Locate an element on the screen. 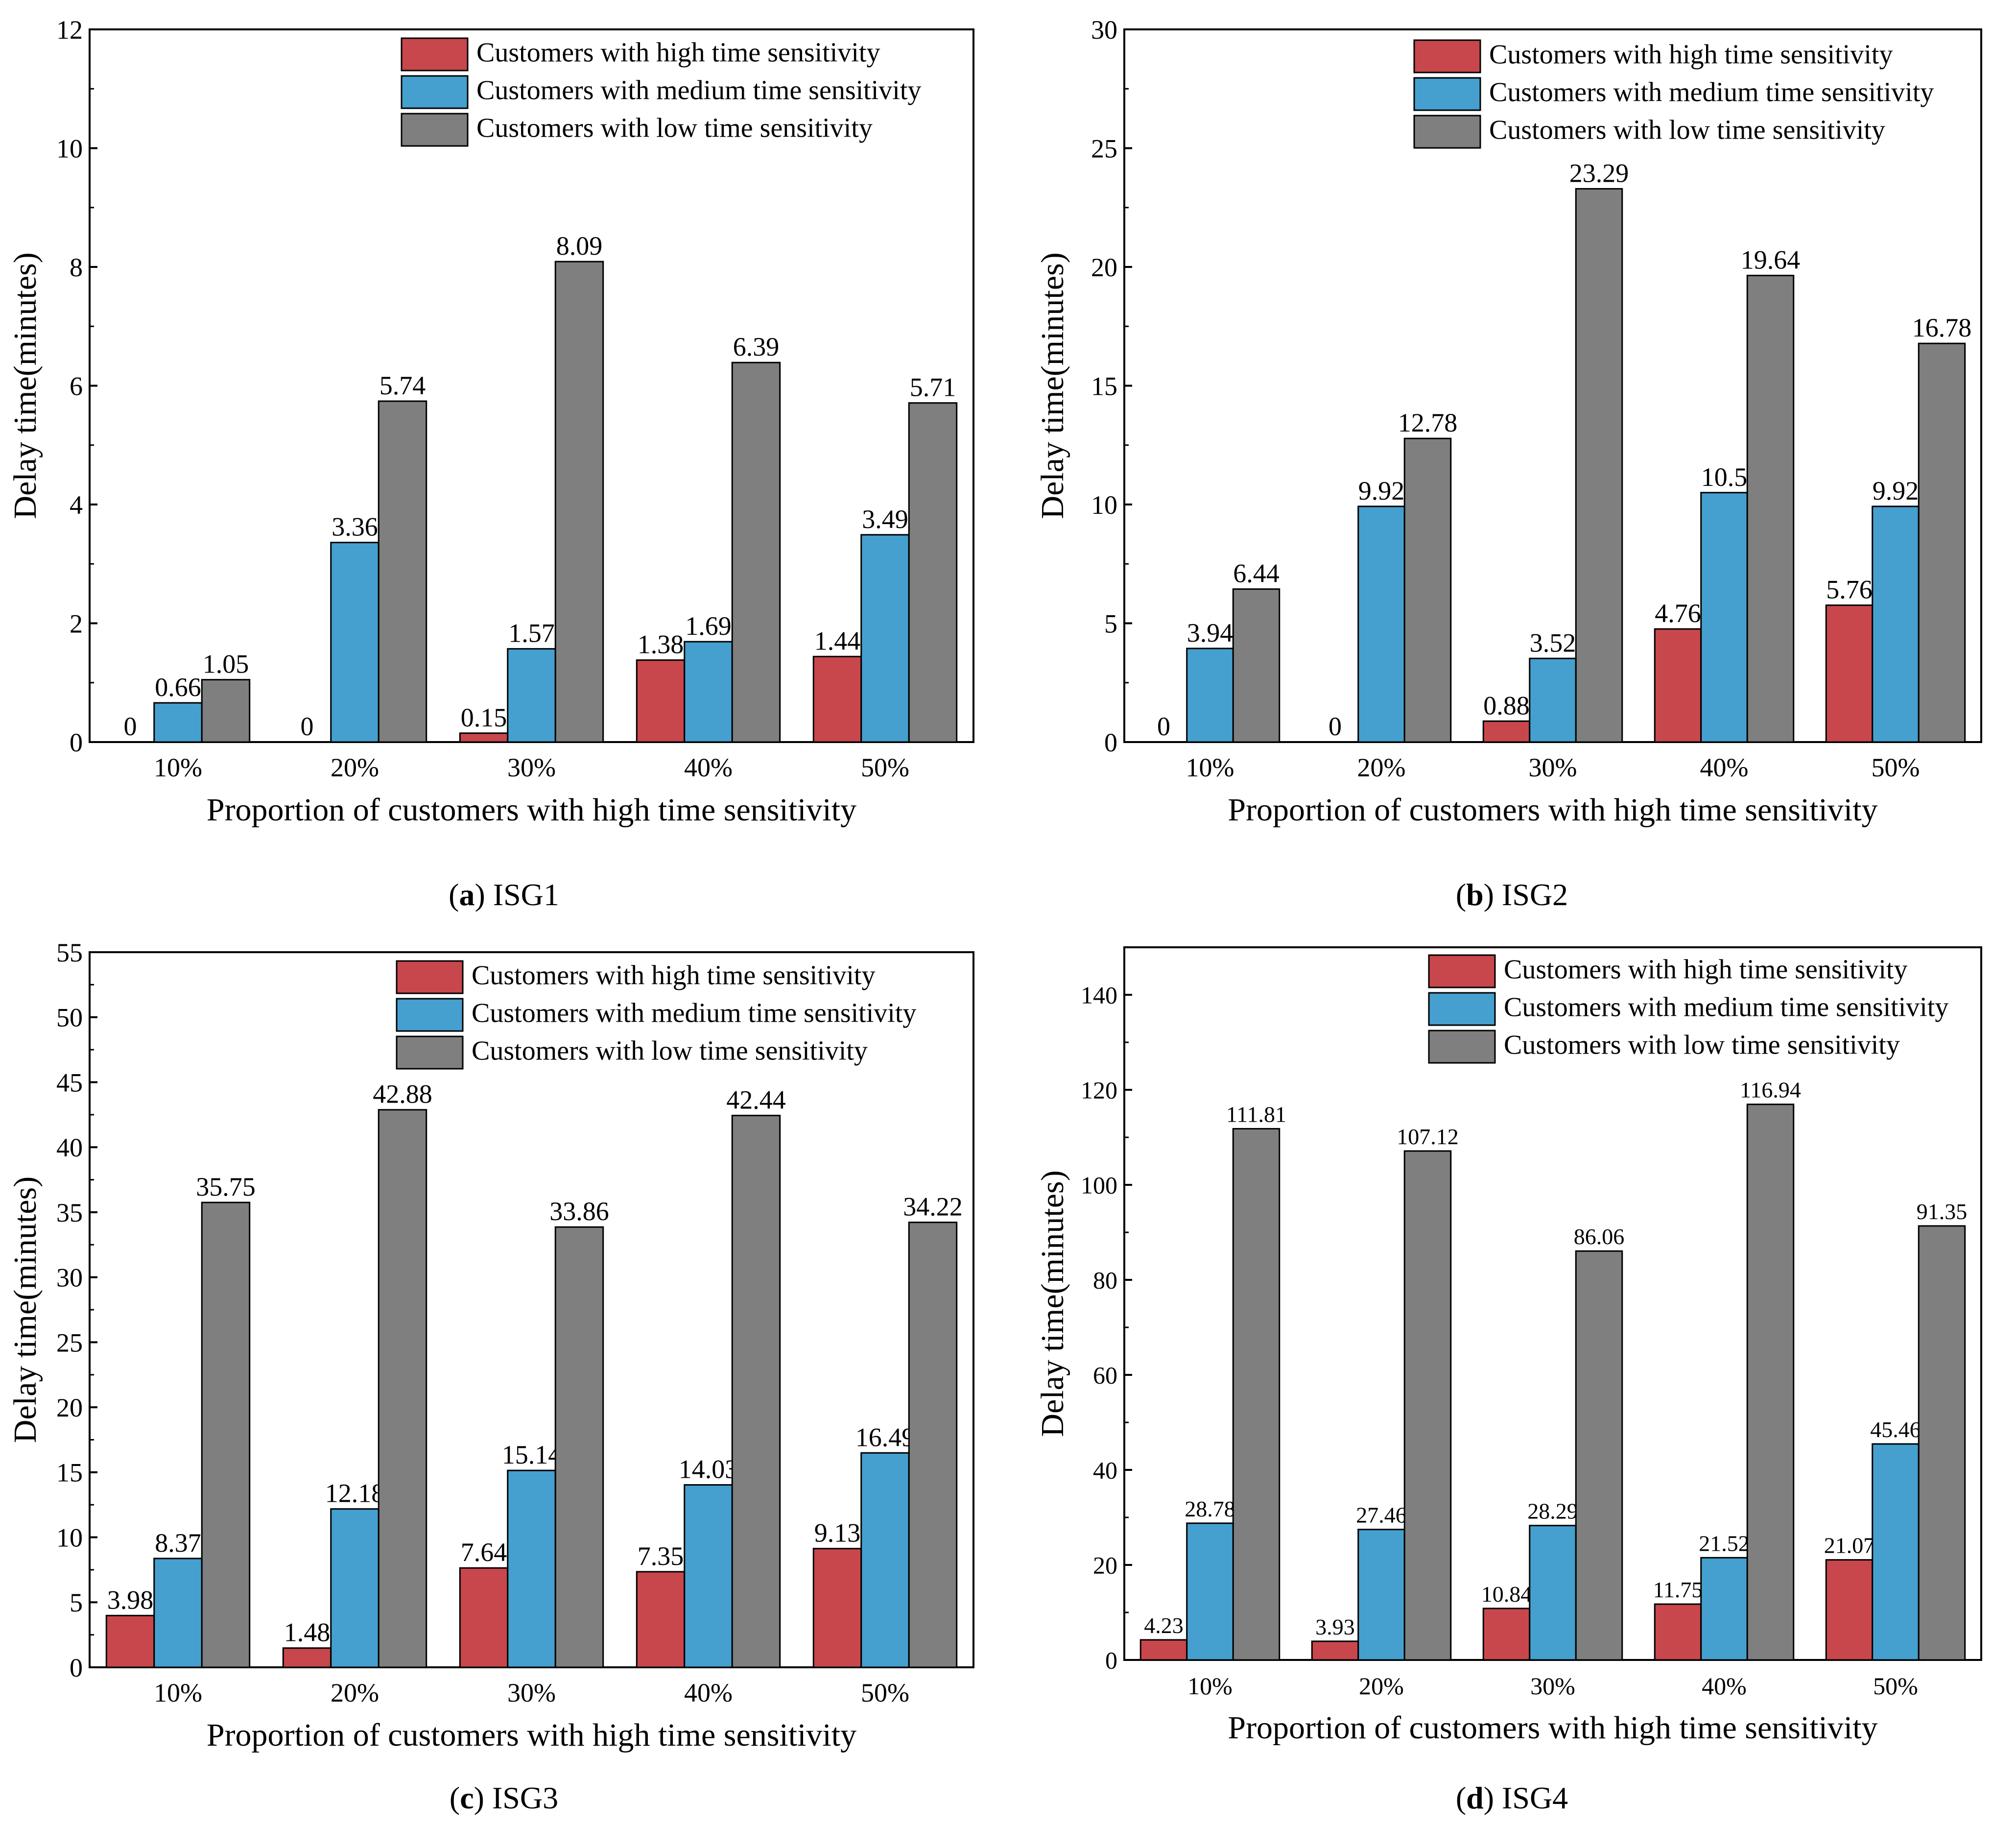 The height and width of the screenshot is (1826, 2016). caption-a: (a) ISG1 is located at coordinates (504, 894).